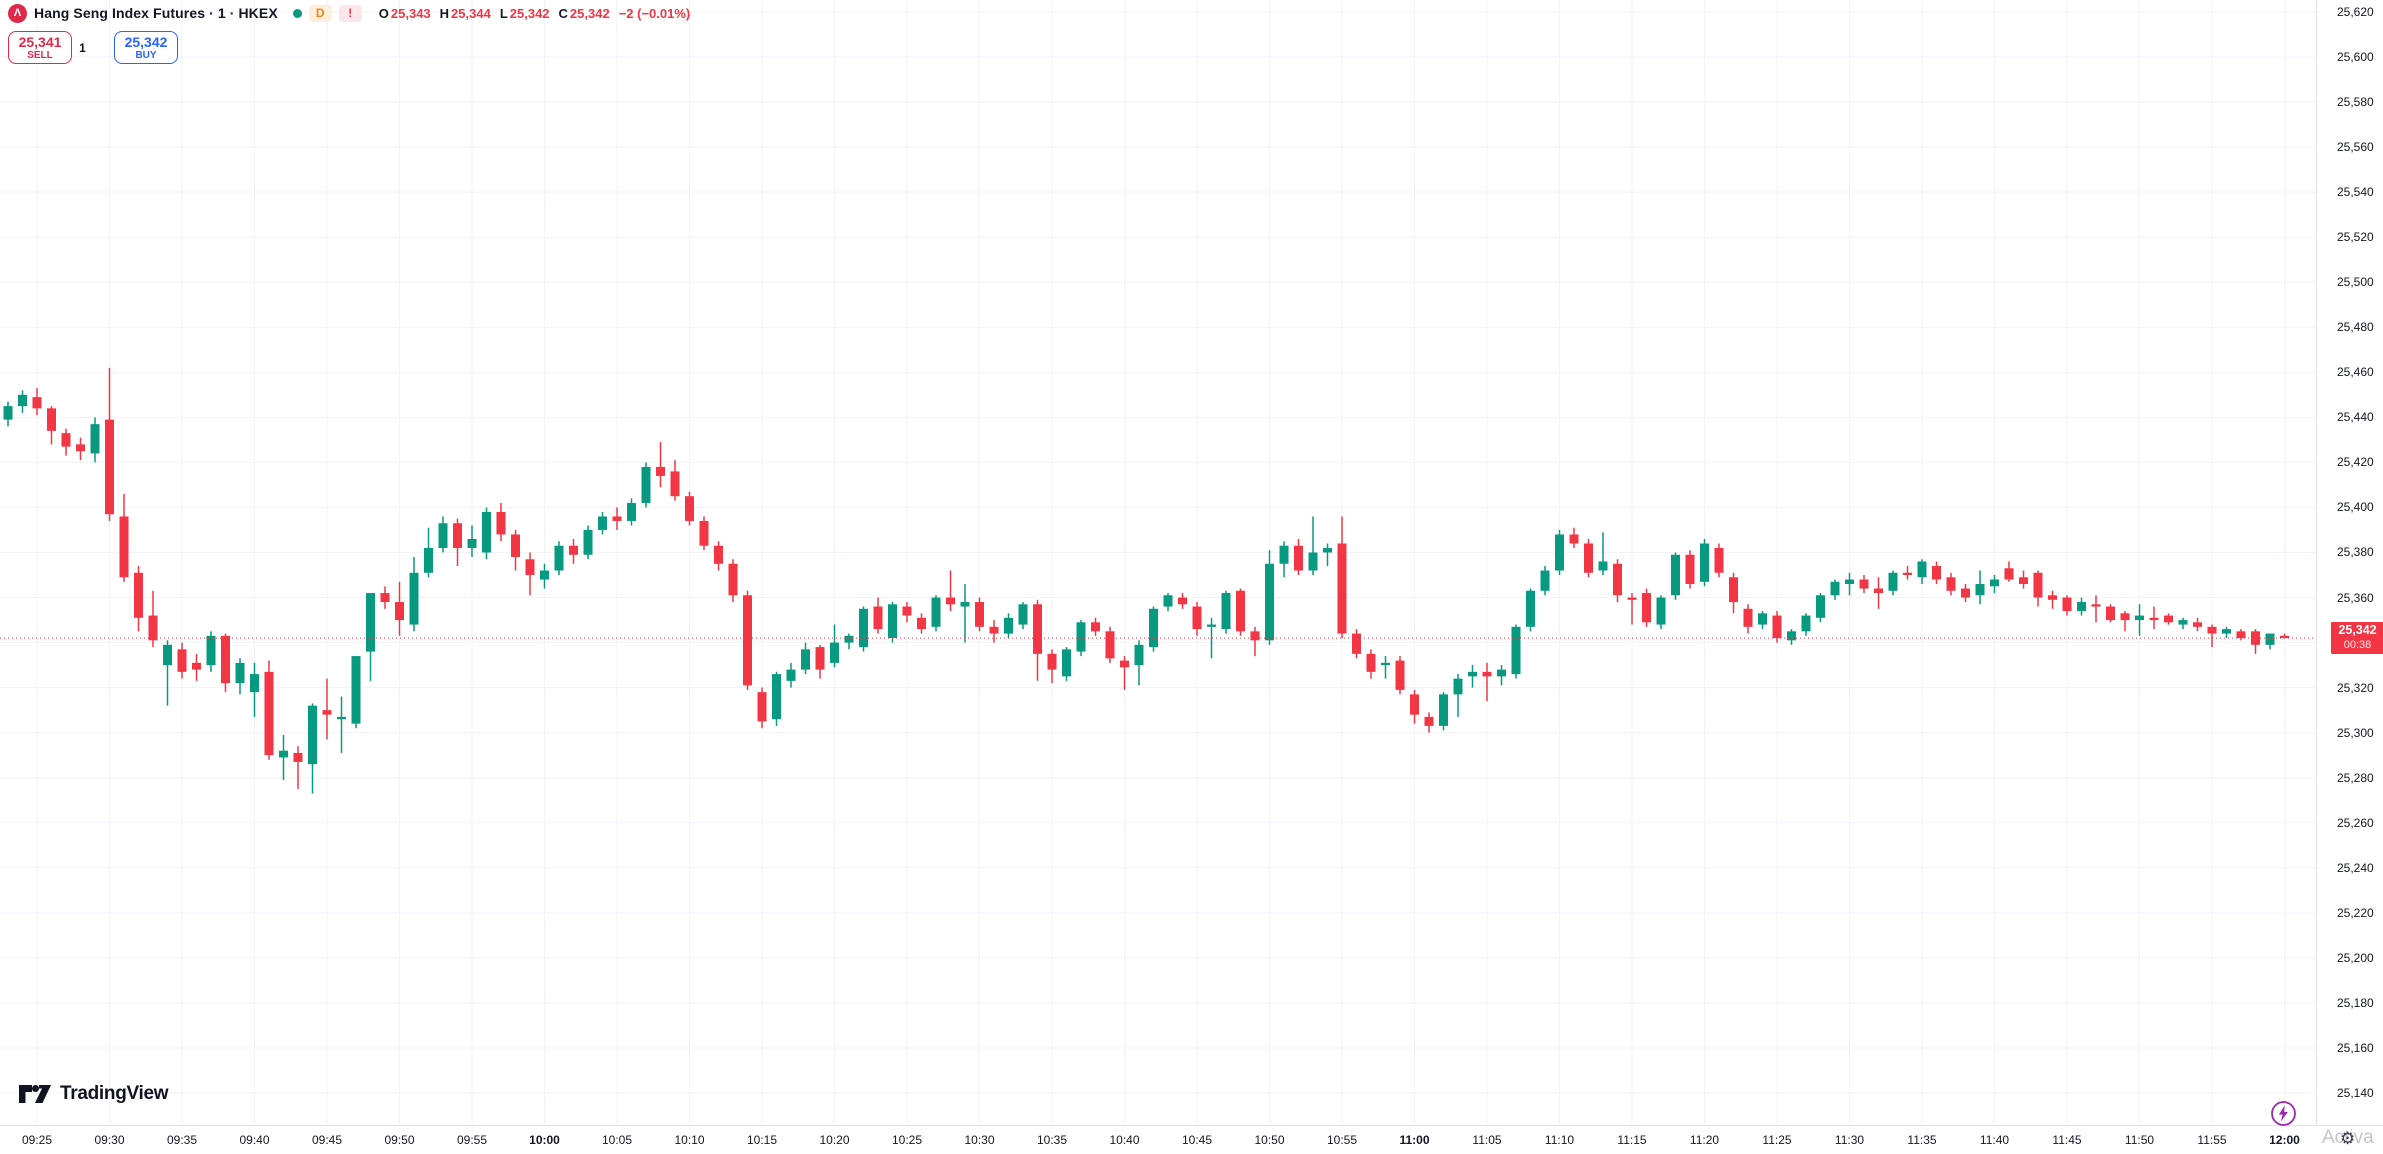  I want to click on time-tick-label: 10:30, so click(979, 1140).